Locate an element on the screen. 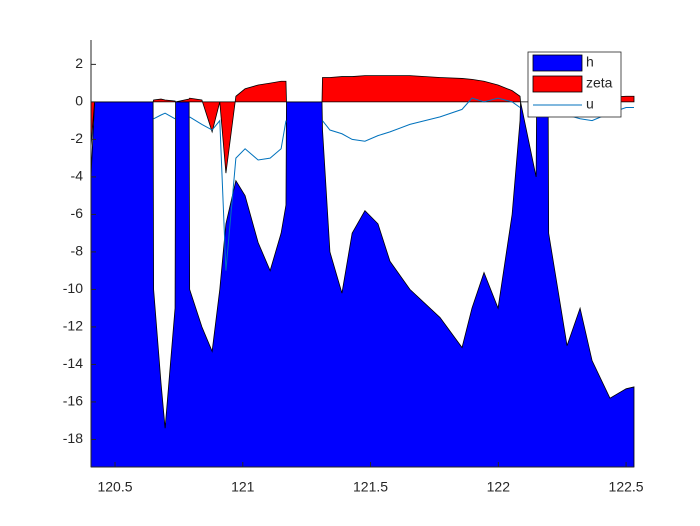  y-tick-label: -6 is located at coordinates (77, 213).